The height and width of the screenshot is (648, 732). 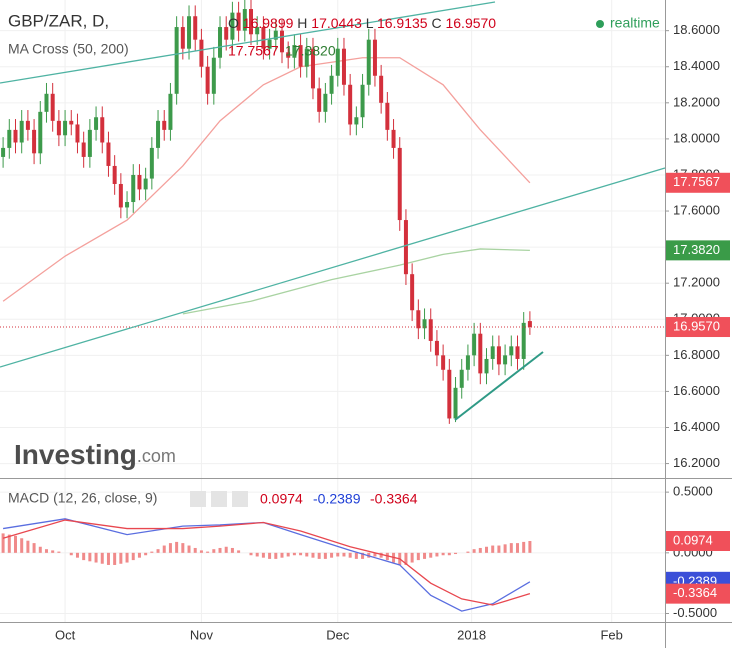 I want to click on price-tag, so click(x=698, y=593).